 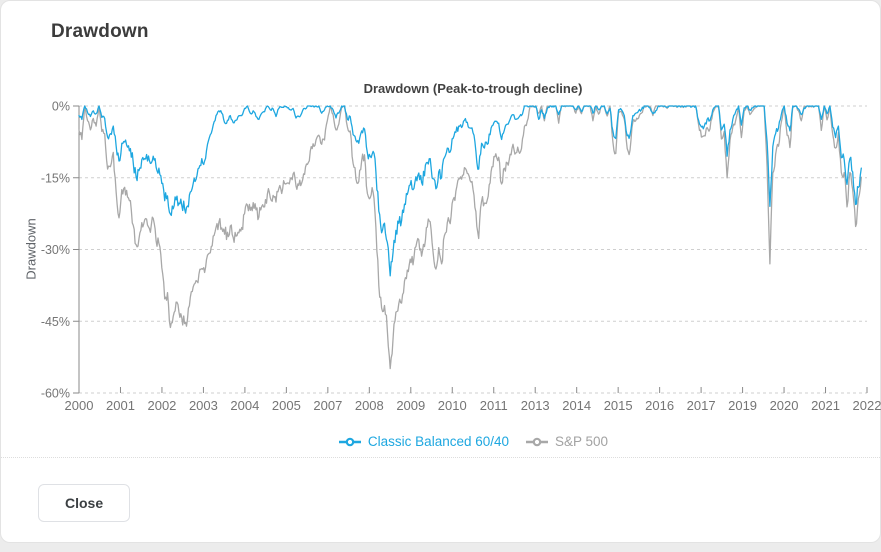 I want to click on modal-title: Drawdown, so click(x=100, y=31).